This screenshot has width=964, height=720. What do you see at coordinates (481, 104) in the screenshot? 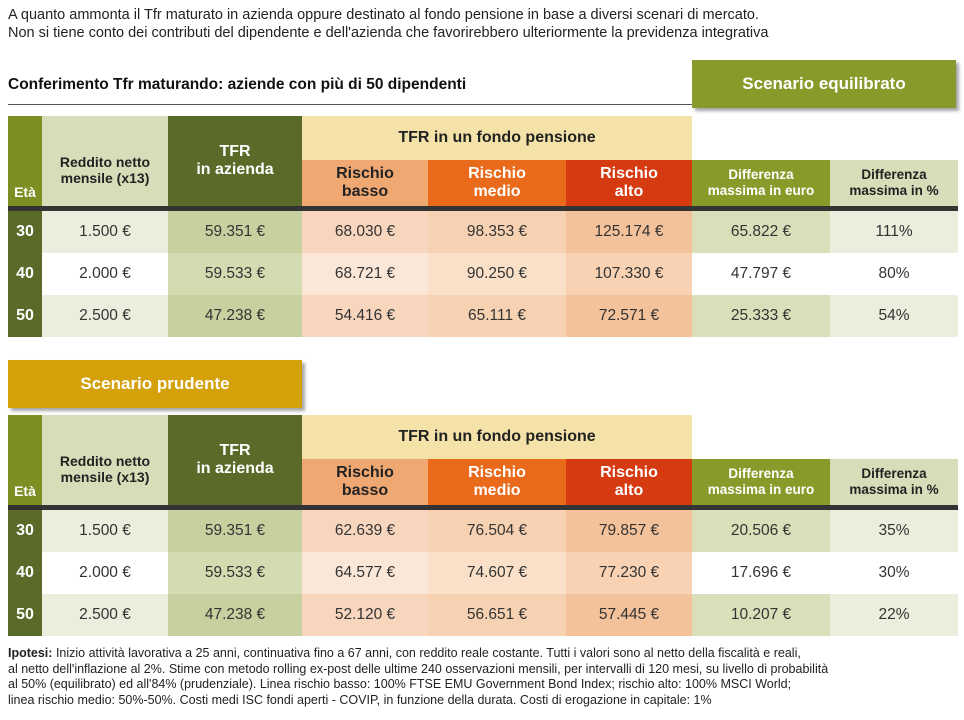
I see `section-rule` at bounding box center [481, 104].